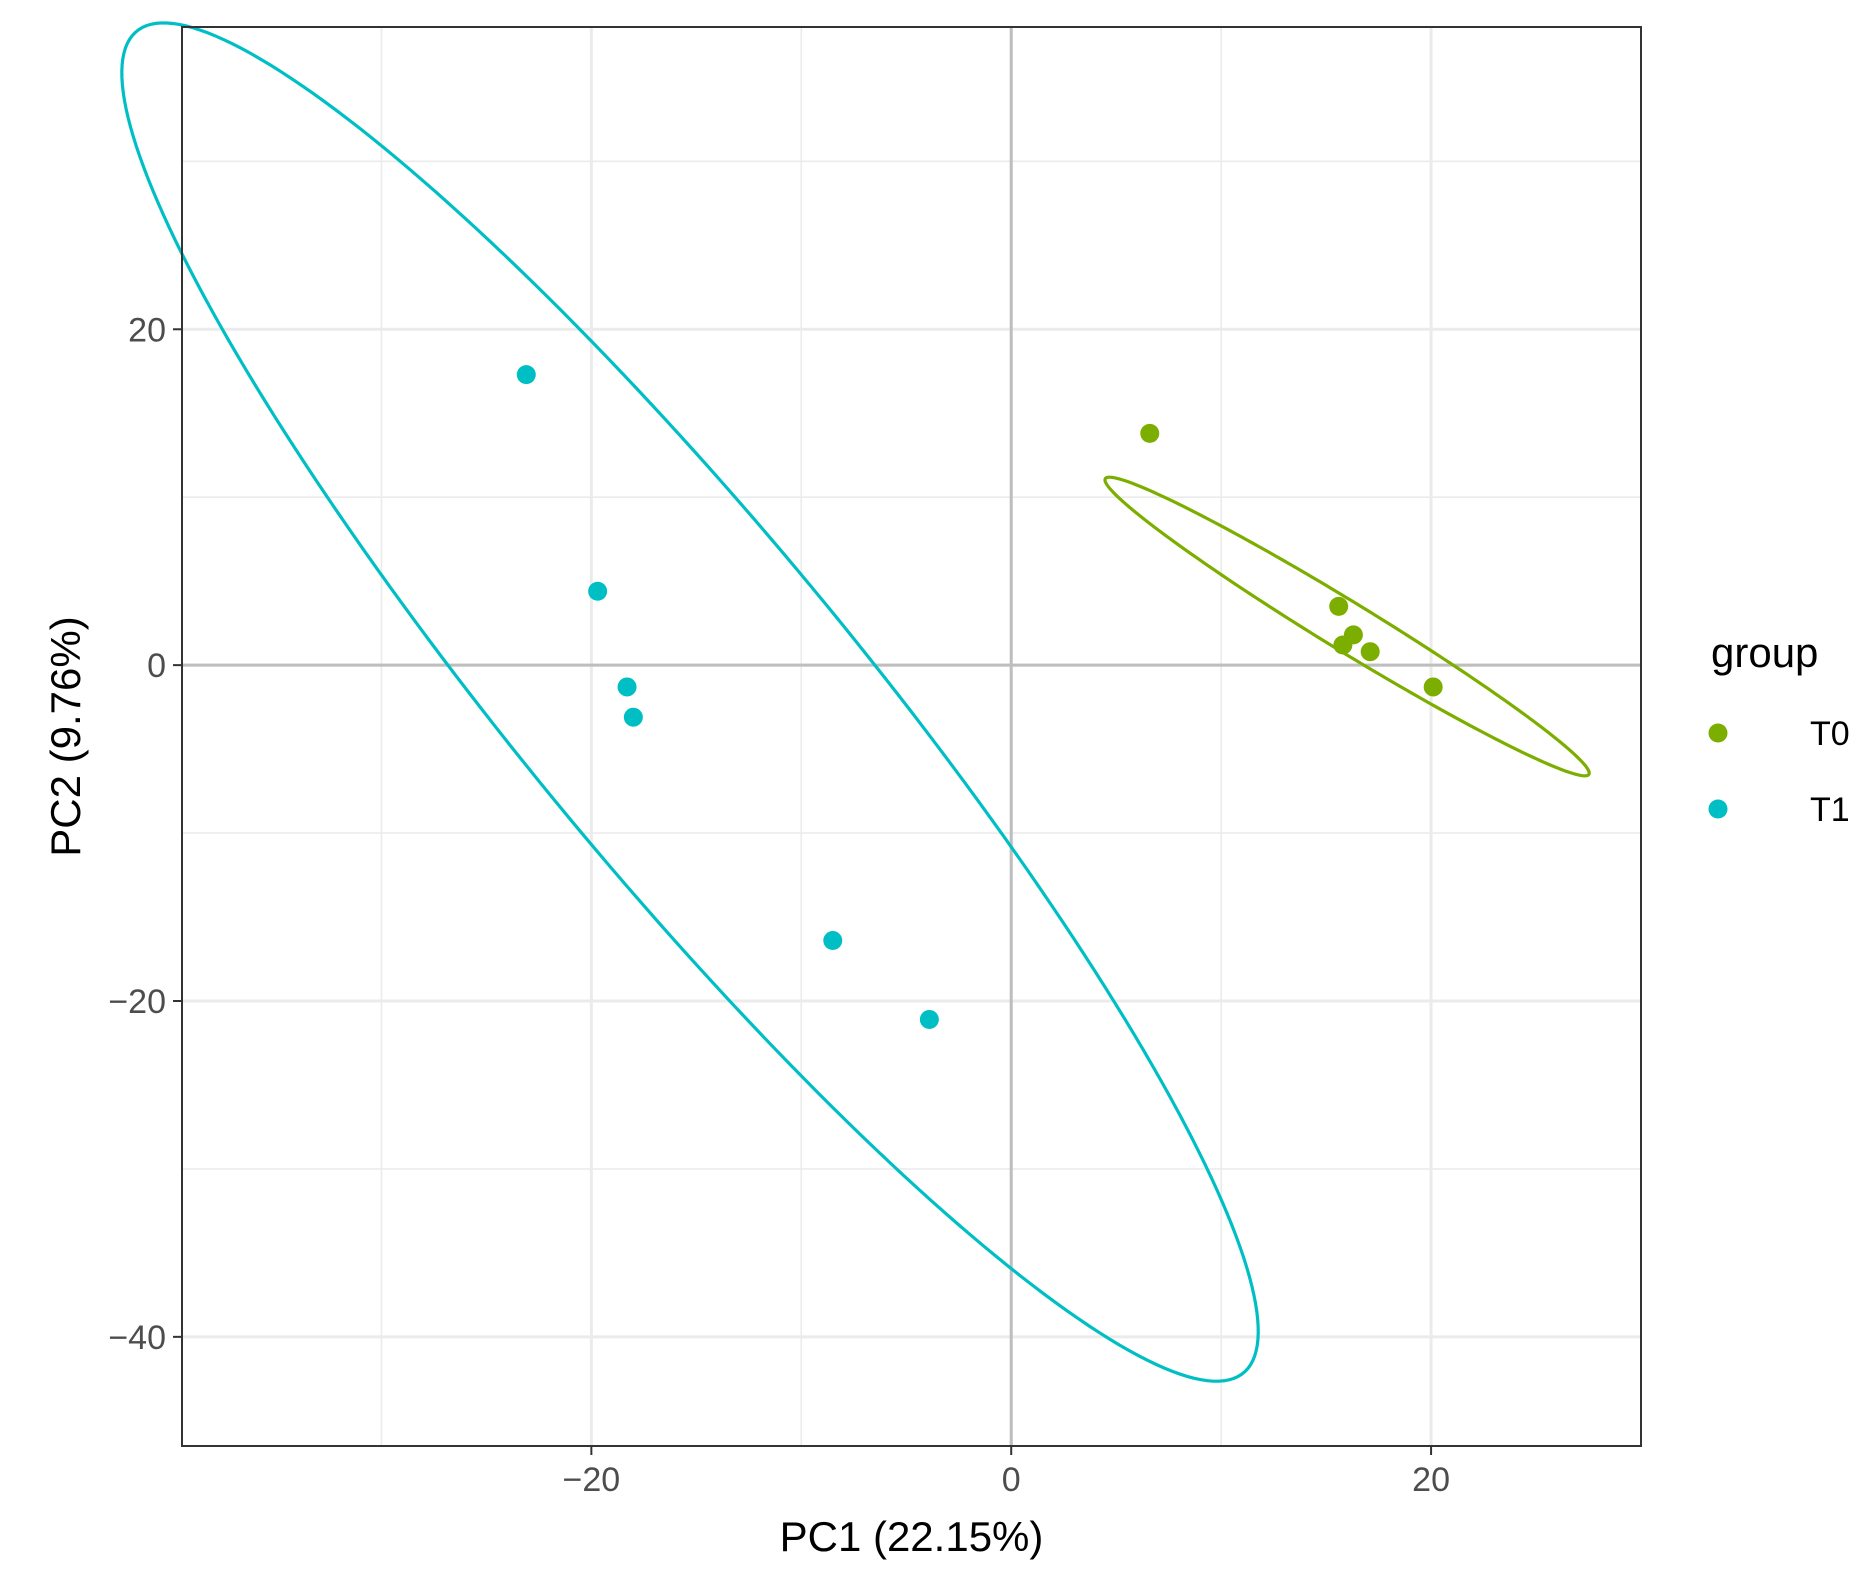 The height and width of the screenshot is (1583, 1871). I want to click on legend-key-T1, so click(1718, 809).